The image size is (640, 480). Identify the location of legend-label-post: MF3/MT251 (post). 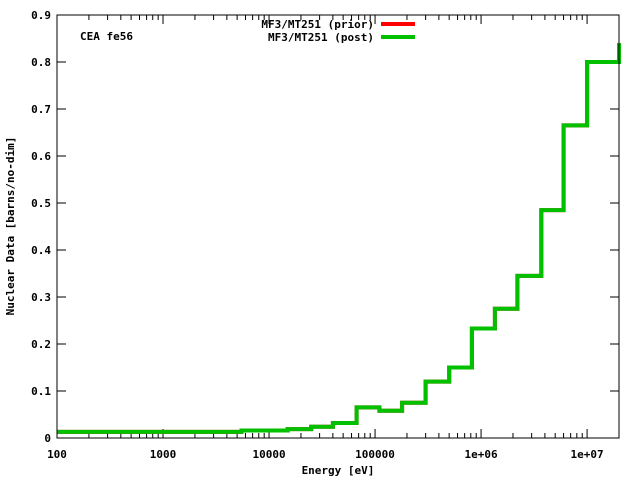
(321, 37).